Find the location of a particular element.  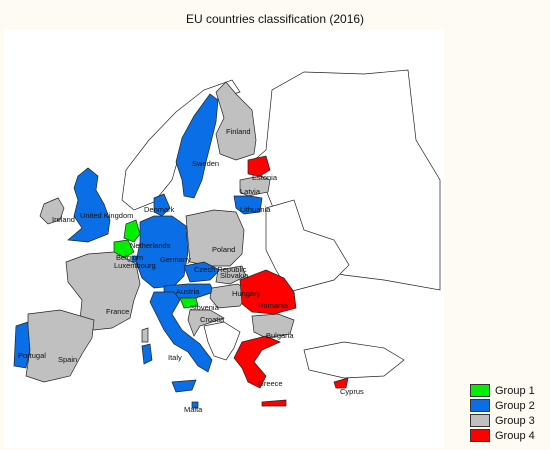

country-malta is located at coordinates (195, 405).